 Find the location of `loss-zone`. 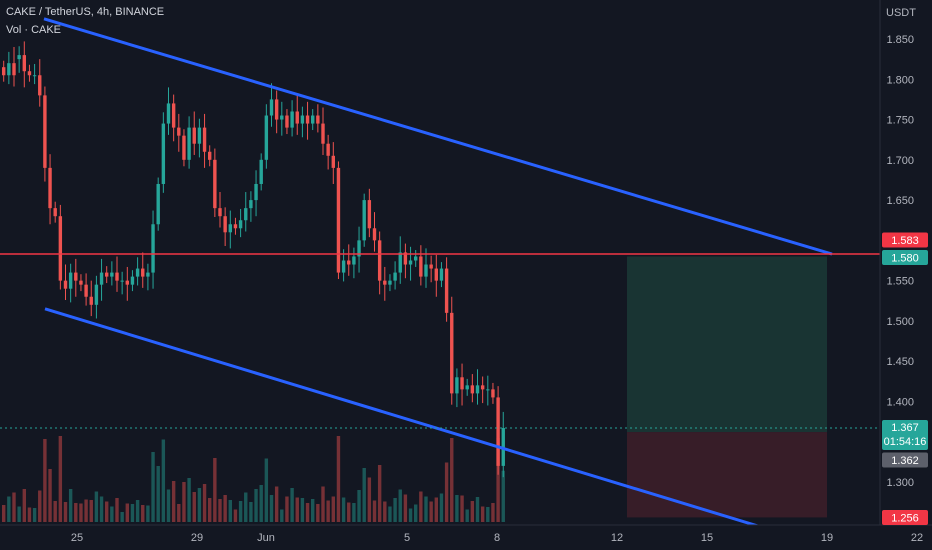

loss-zone is located at coordinates (727, 475).